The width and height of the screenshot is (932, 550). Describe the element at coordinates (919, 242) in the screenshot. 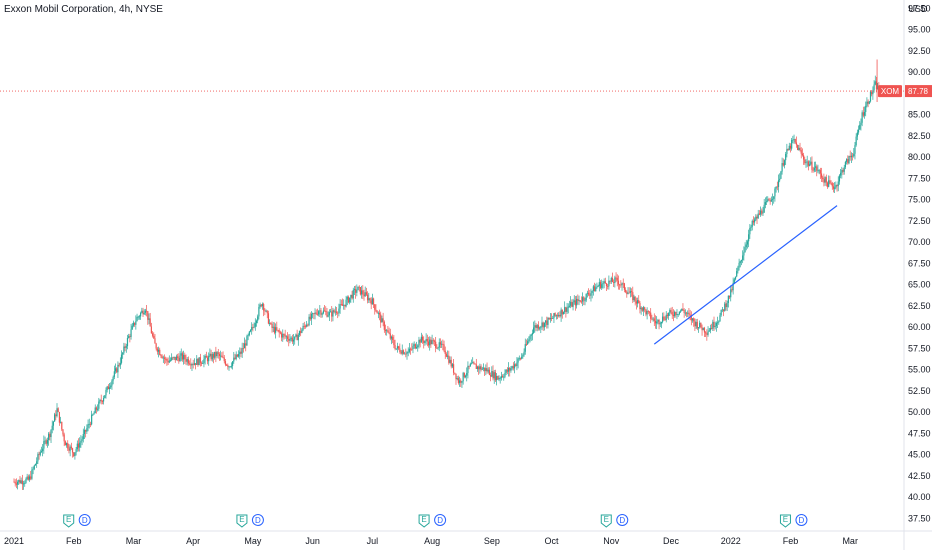

I see `y-tick-label: 70.00` at that location.